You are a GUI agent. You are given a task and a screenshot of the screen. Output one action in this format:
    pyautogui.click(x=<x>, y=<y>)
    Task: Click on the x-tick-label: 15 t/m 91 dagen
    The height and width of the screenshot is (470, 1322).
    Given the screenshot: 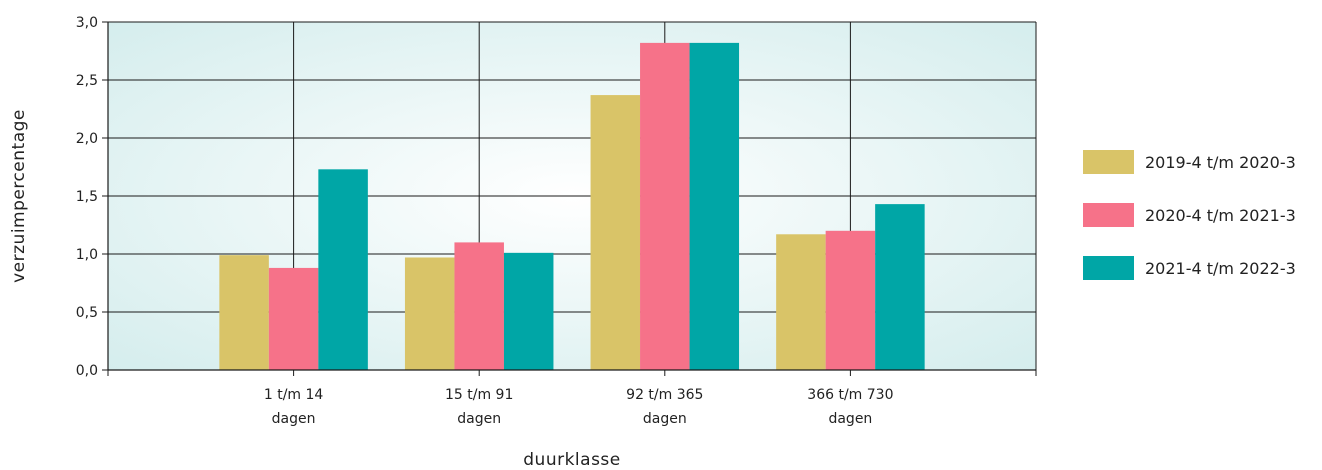 What is the action you would take?
    pyautogui.click(x=479, y=407)
    